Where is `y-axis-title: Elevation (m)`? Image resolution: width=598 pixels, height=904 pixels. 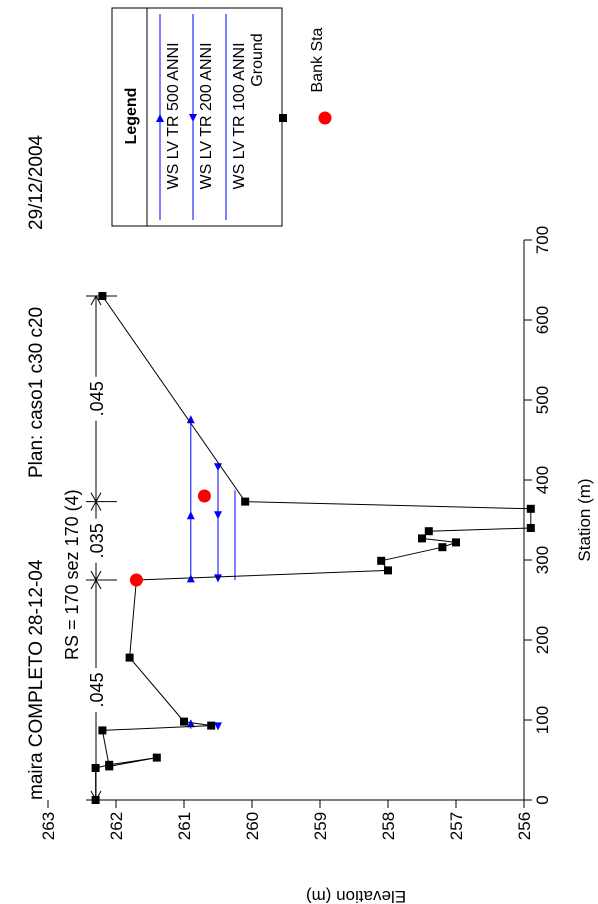 y-axis-title: Elevation (m) is located at coordinates (356, 895).